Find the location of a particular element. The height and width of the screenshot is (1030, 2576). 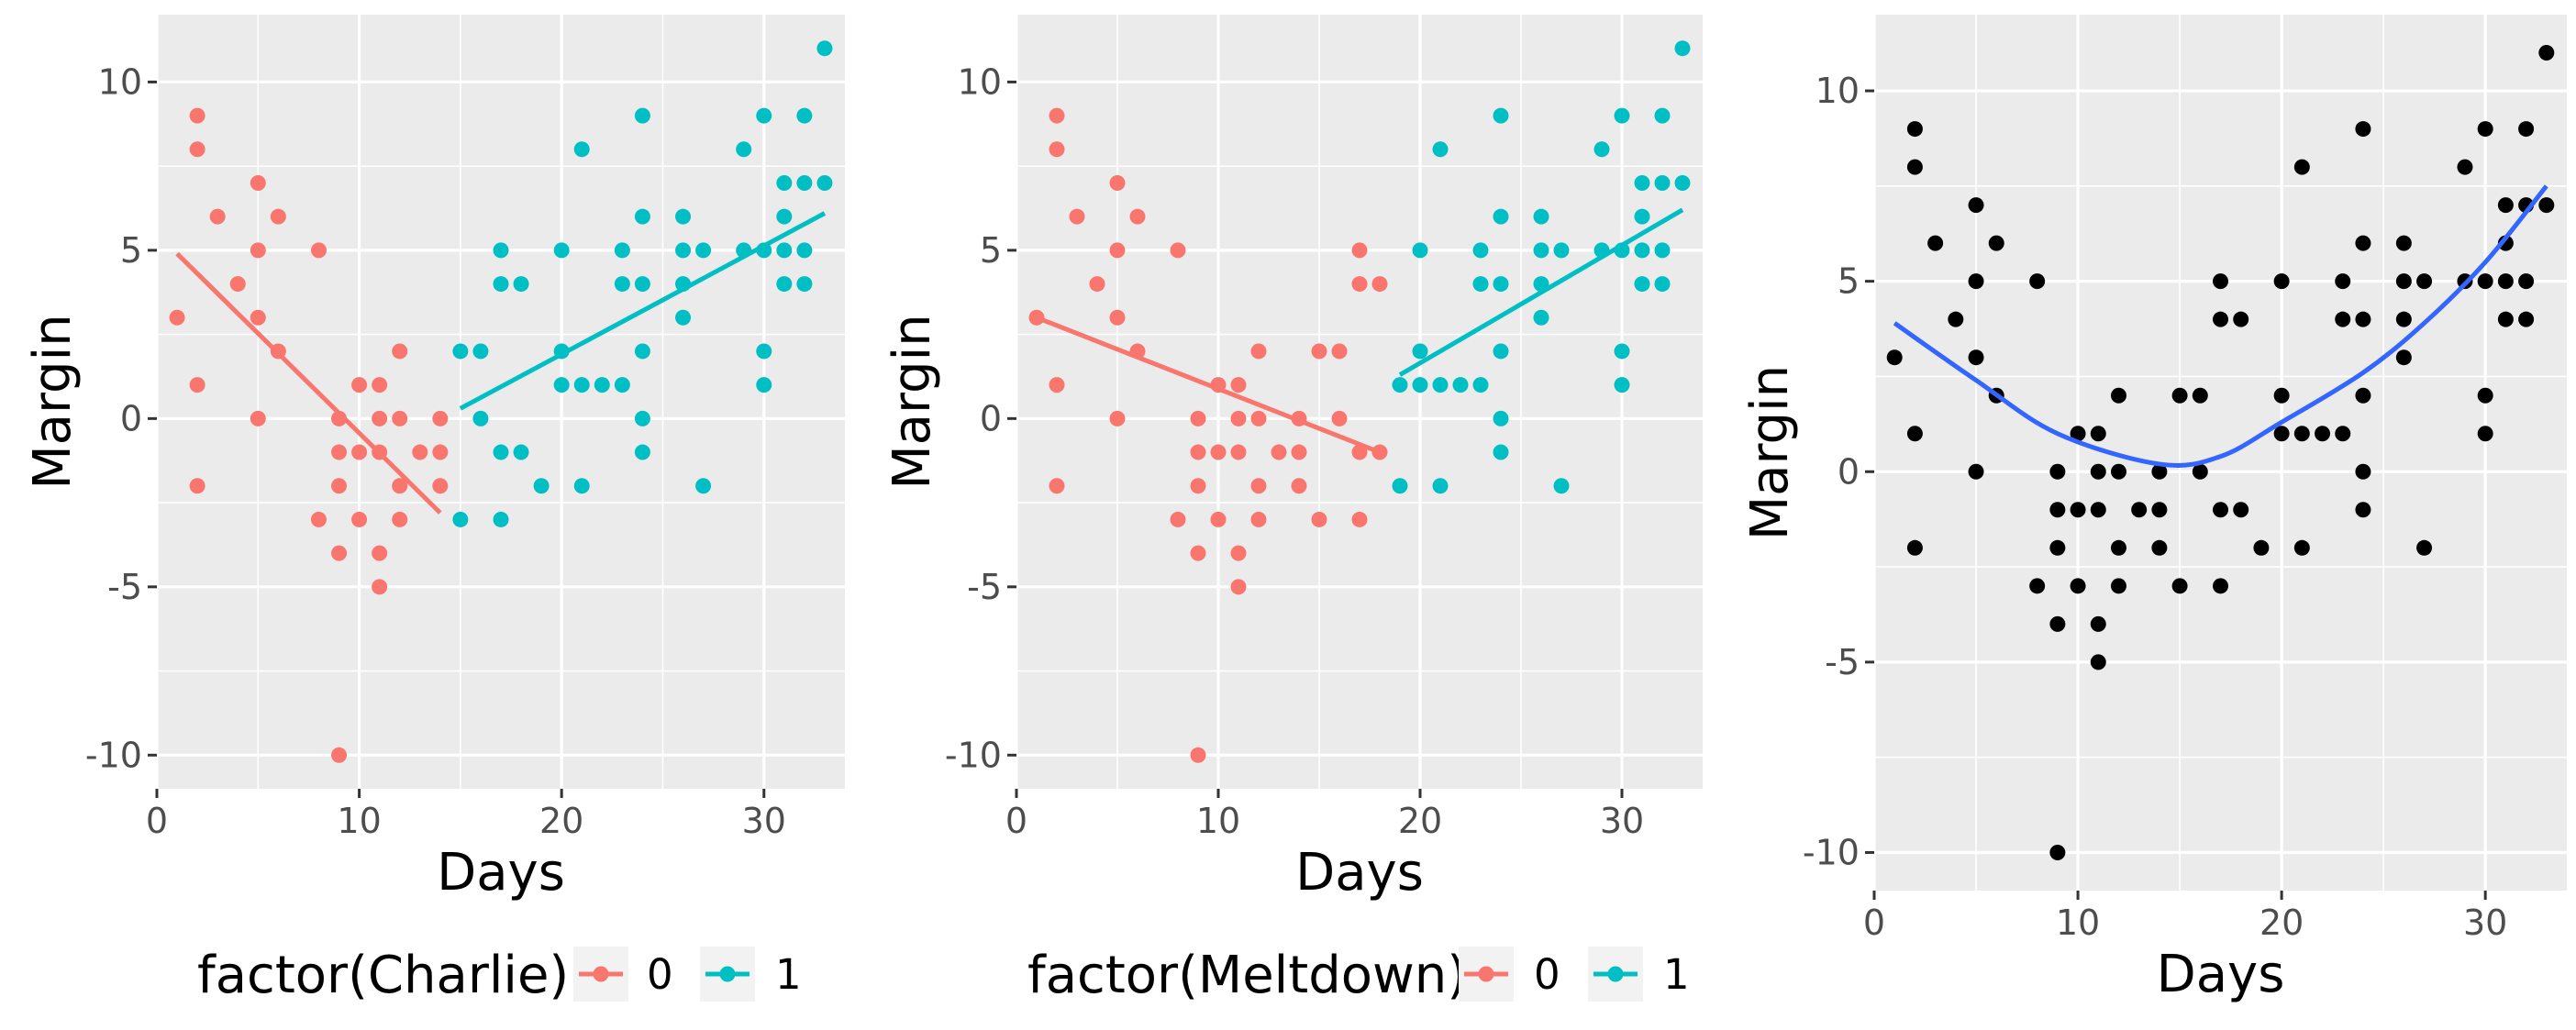

y-tick-label: -10 is located at coordinates (1831, 852).